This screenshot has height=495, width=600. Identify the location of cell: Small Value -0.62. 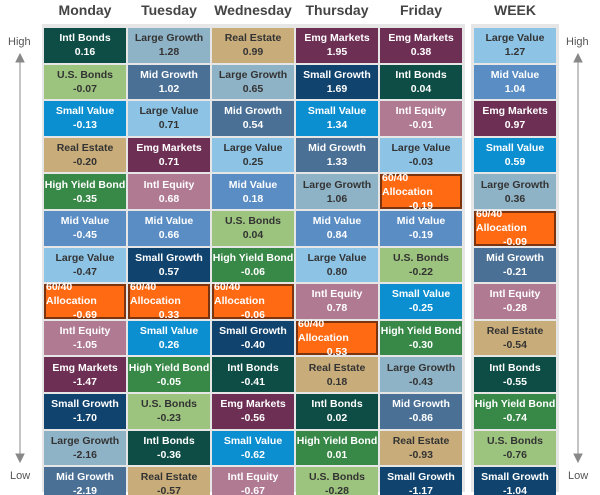
(253, 448).